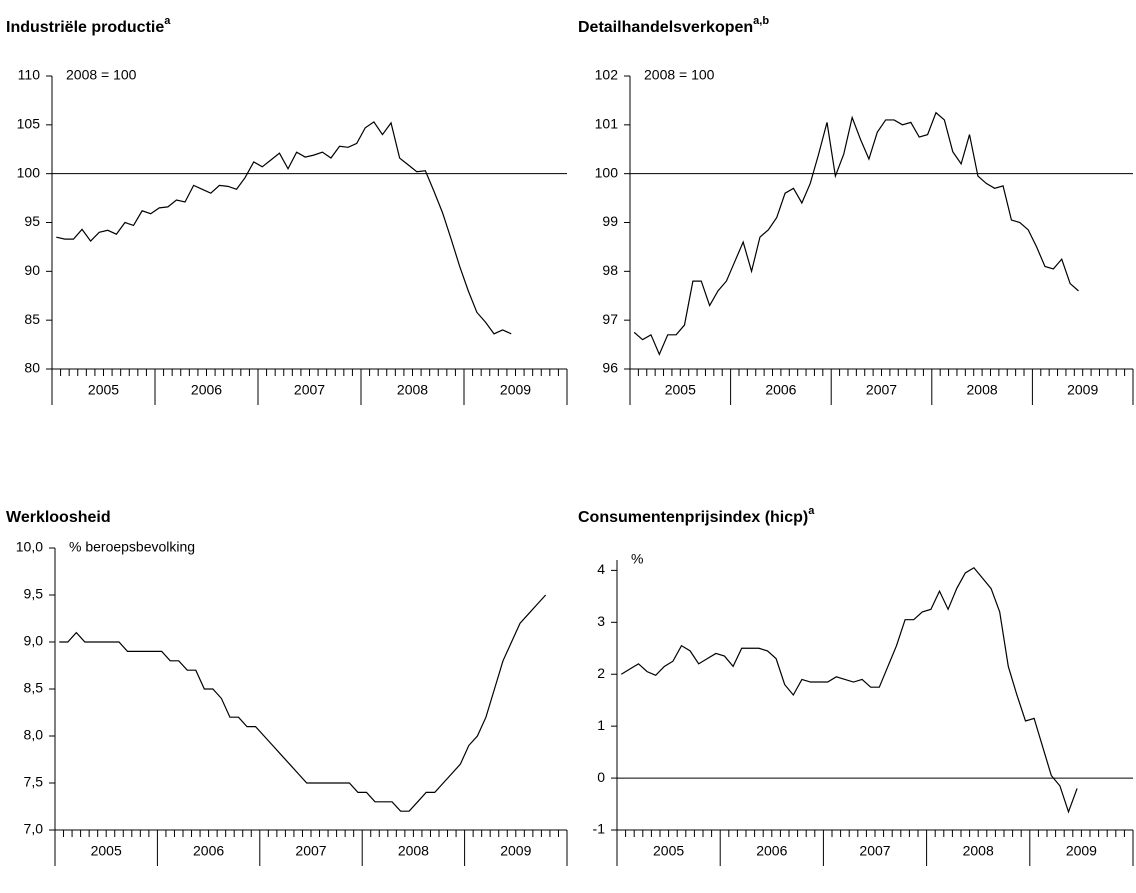  I want to click on chart-title: Industriële productiea, so click(88, 25).